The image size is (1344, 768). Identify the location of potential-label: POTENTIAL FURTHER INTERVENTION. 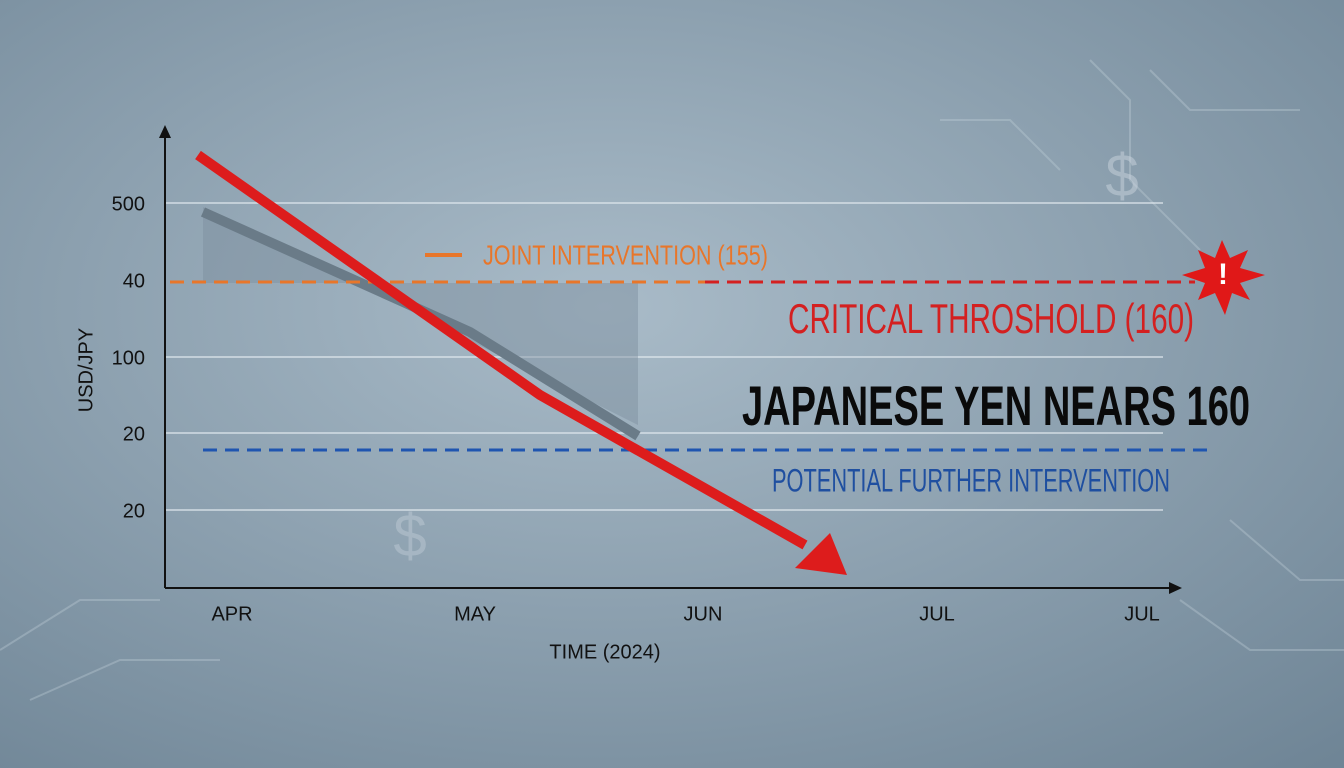
(971, 480).